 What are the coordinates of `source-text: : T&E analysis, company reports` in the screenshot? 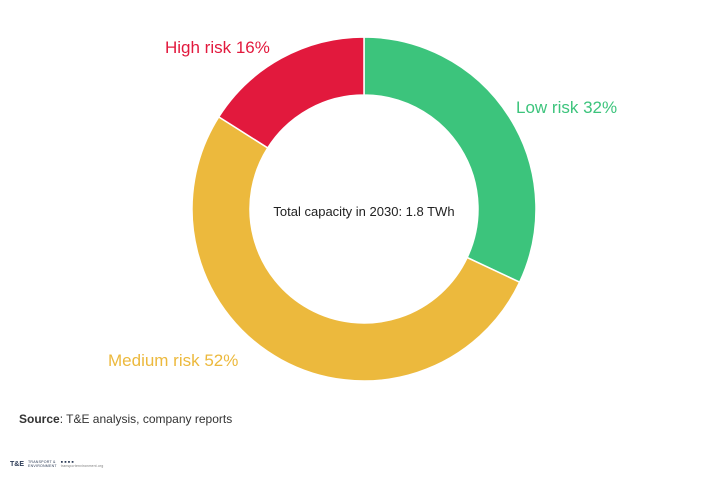 It's located at (146, 419).